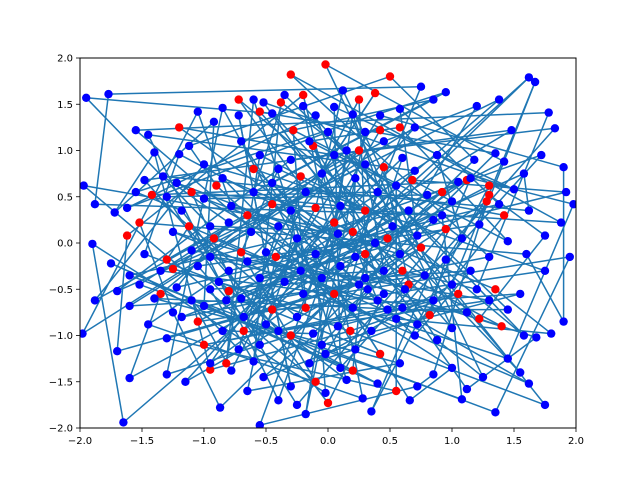  I want to click on y-tick-label: −1.5, so click(61, 382).